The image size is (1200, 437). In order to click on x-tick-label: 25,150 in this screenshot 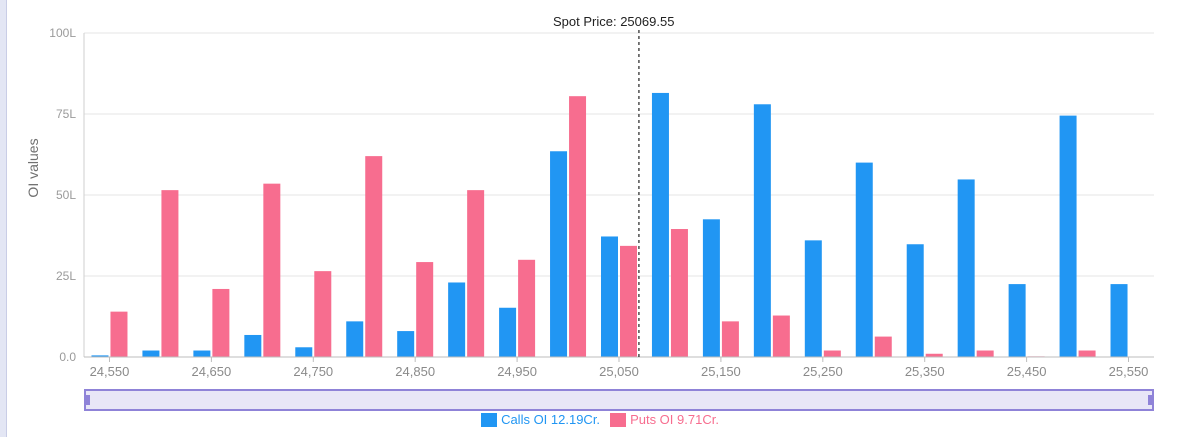, I will do `click(721, 371)`.